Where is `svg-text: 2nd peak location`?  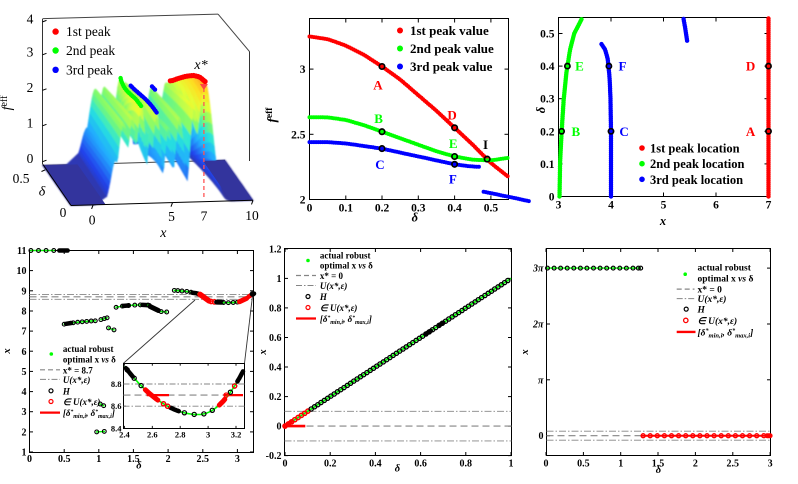
svg-text: 2nd peak location is located at coordinates (697, 164).